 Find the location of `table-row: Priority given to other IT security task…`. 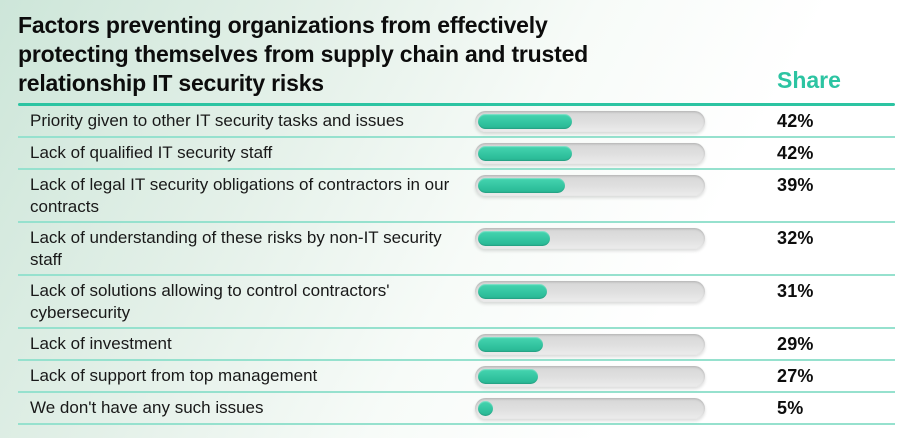

table-row: Priority given to other IT security task… is located at coordinates (456, 122).